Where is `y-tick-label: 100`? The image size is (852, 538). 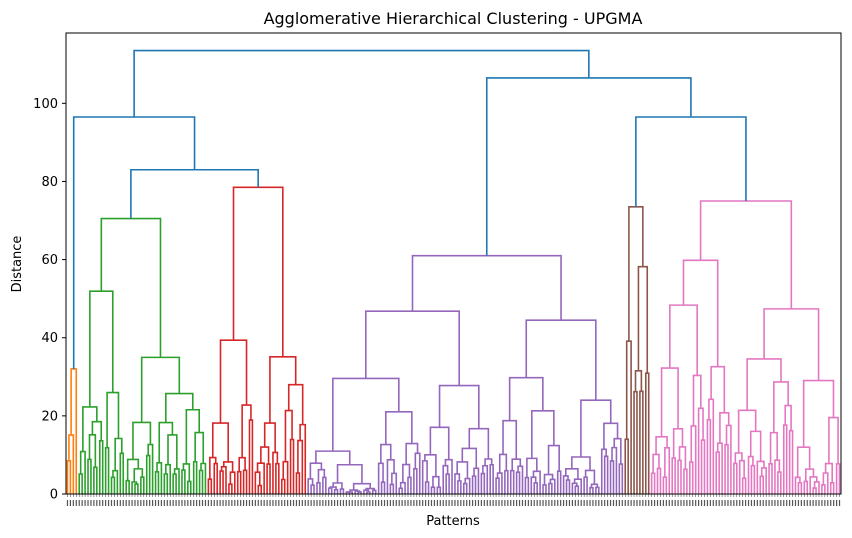
y-tick-label: 100 is located at coordinates (45, 104).